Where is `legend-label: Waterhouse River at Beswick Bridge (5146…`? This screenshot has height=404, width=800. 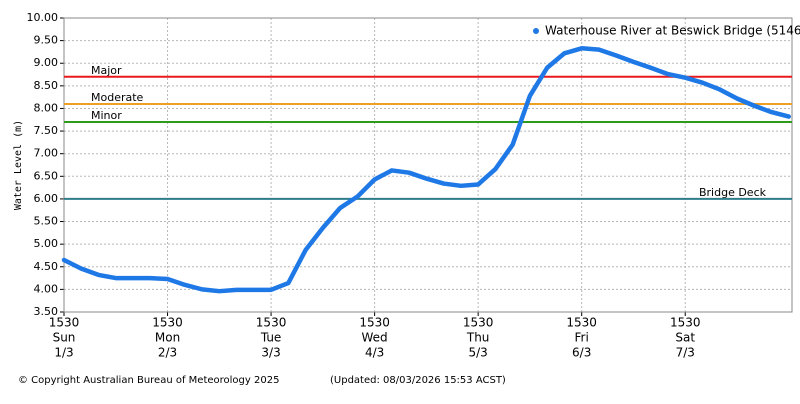 legend-label: Waterhouse River at Beswick Bridge (5146… is located at coordinates (672, 31).